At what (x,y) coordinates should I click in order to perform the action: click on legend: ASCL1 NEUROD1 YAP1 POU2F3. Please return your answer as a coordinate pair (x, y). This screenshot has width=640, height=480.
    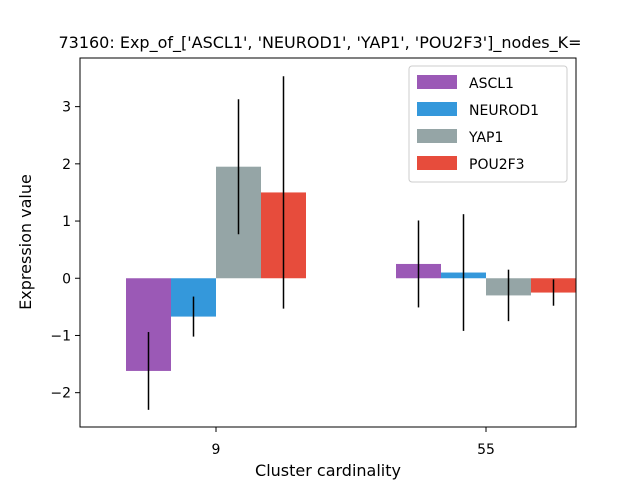
    Looking at the image, I should click on (488, 124).